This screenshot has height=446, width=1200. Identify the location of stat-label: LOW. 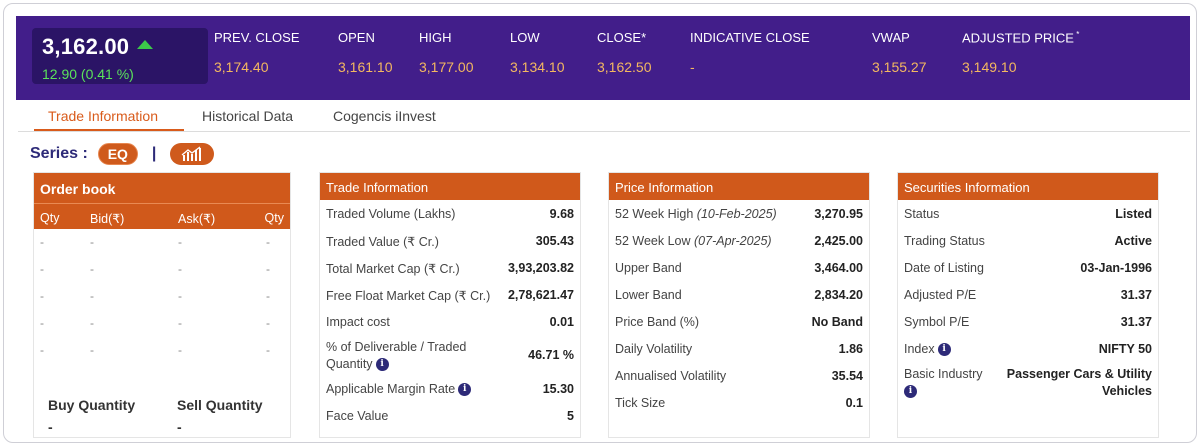
(525, 37).